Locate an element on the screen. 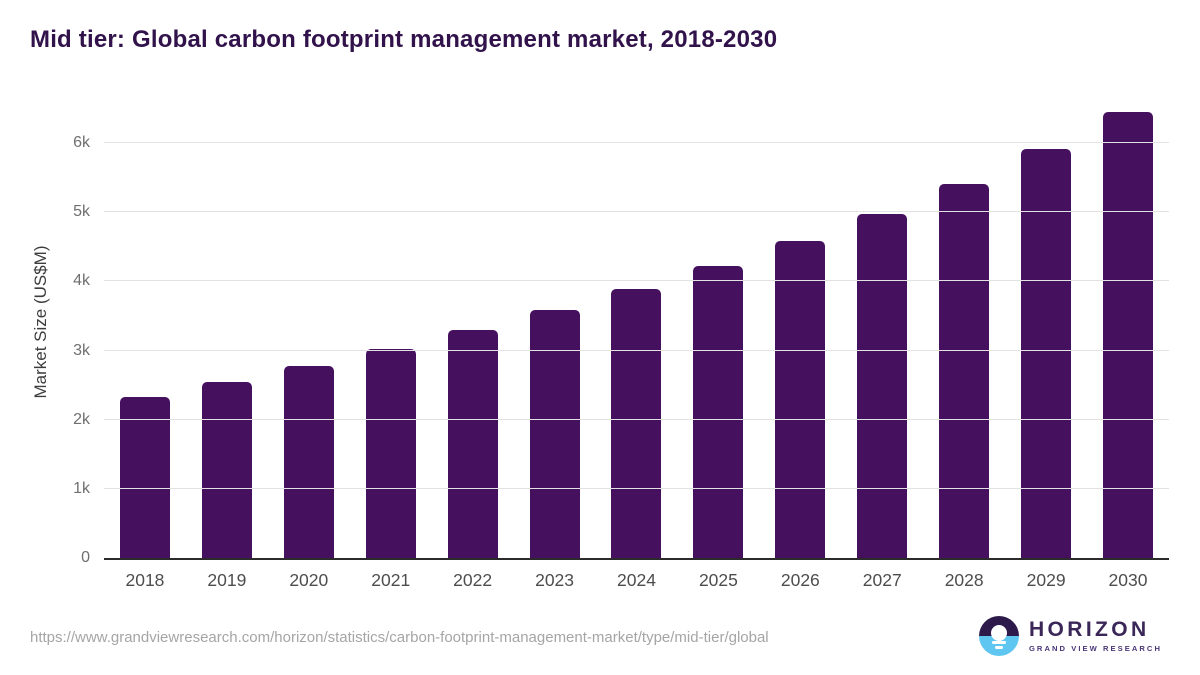 The image size is (1200, 675). x-tick-label-2024: 2024 is located at coordinates (636, 580).